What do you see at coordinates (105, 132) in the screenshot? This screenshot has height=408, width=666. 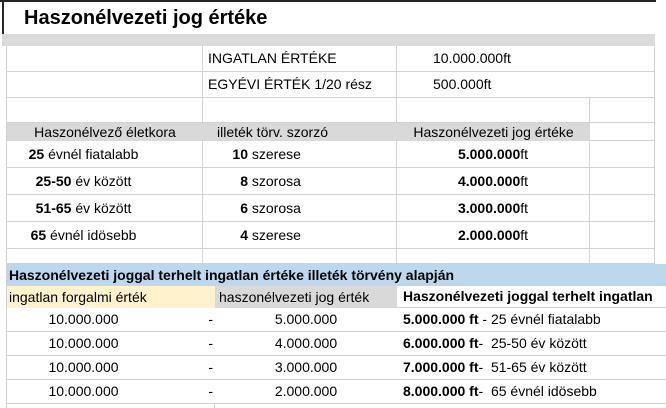 I see `header-age: Haszonélvező életkora` at bounding box center [105, 132].